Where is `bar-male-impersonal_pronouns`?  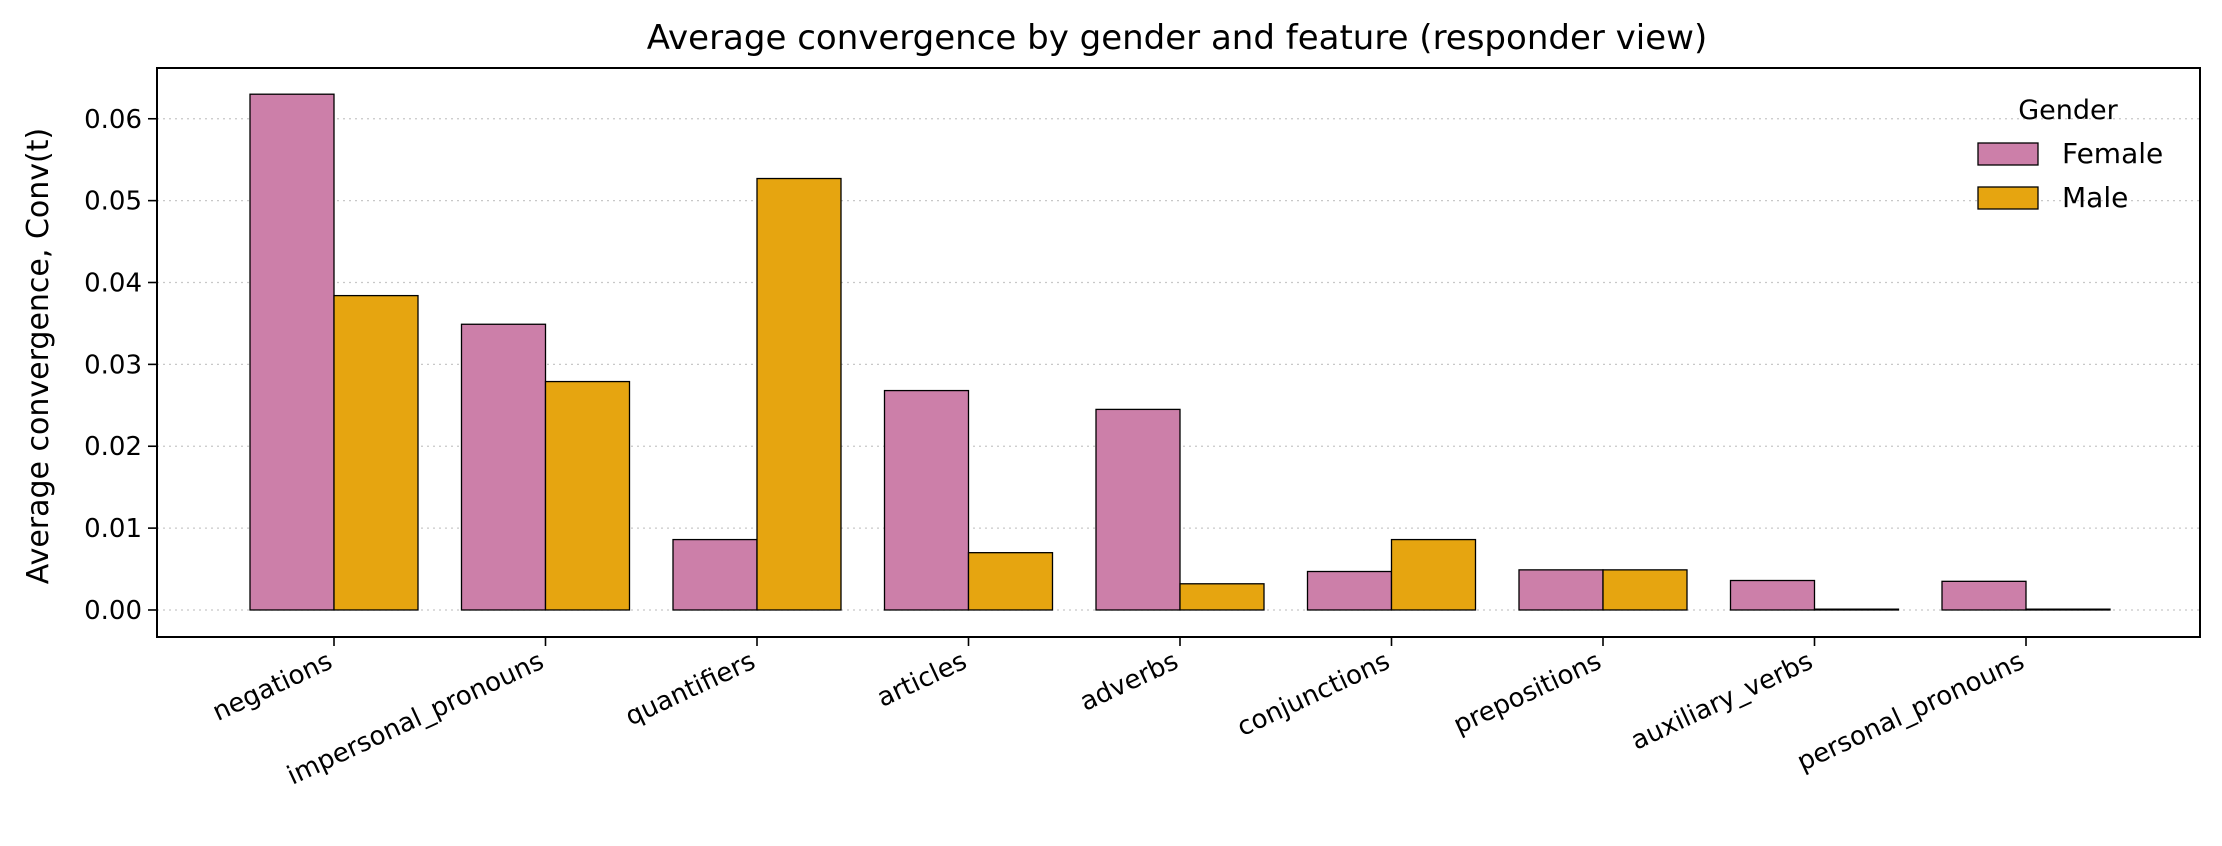
bar-male-impersonal_pronouns is located at coordinates (587, 495).